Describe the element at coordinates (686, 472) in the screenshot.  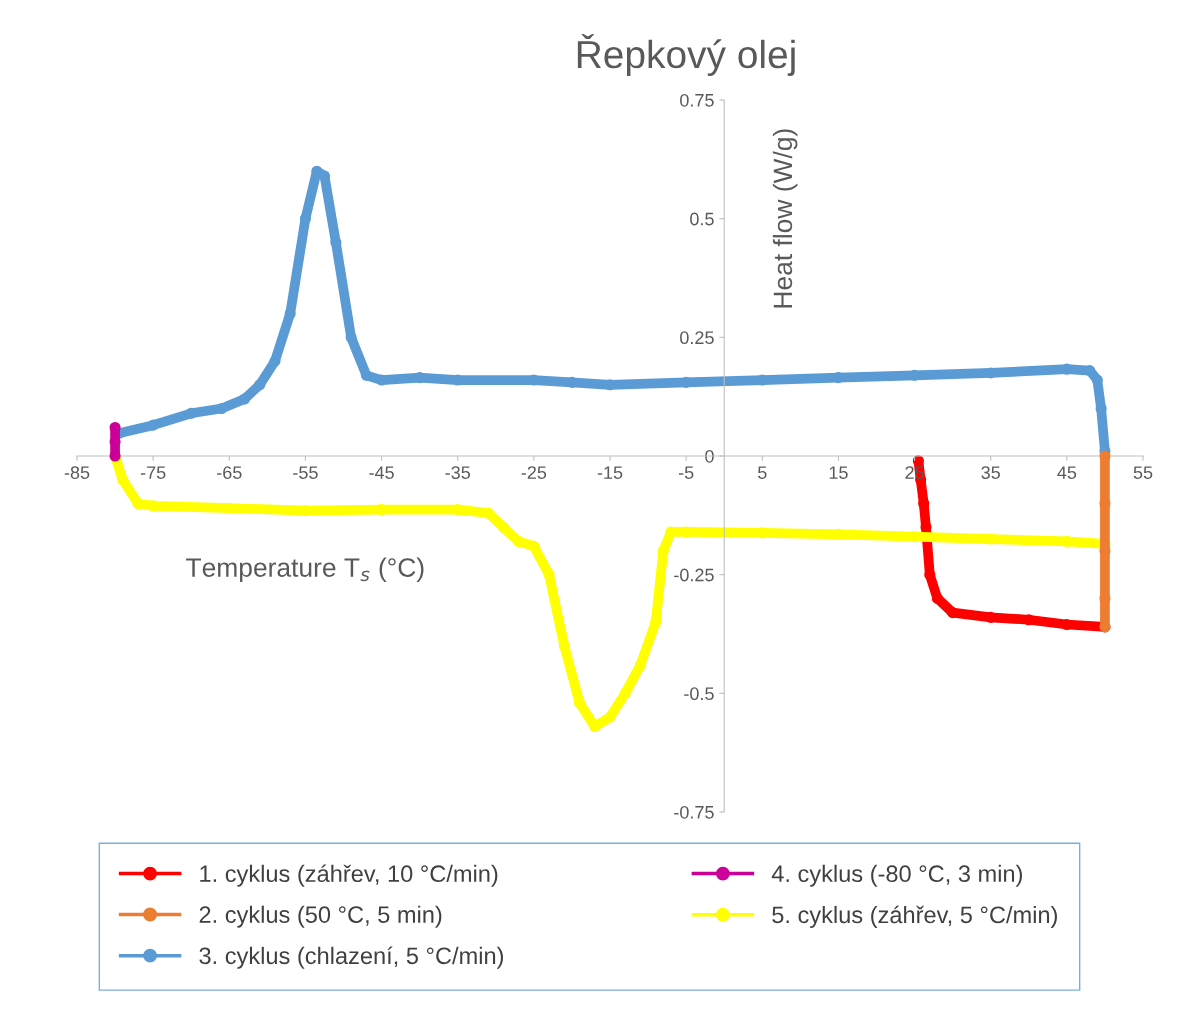
I see `x-tick-label: -5` at that location.